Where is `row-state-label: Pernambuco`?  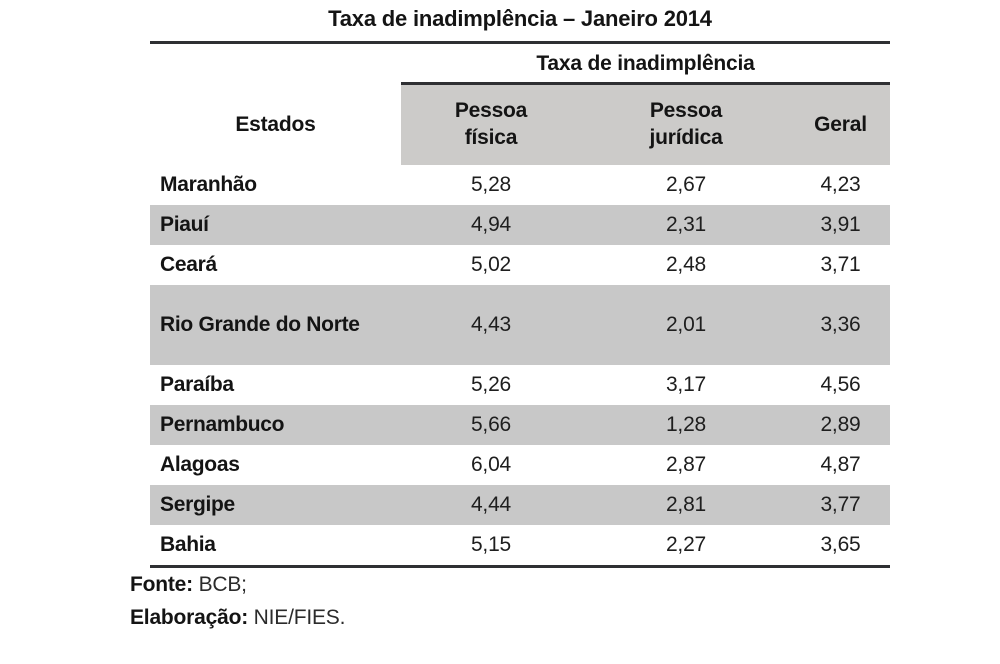 row-state-label: Pernambuco is located at coordinates (222, 424).